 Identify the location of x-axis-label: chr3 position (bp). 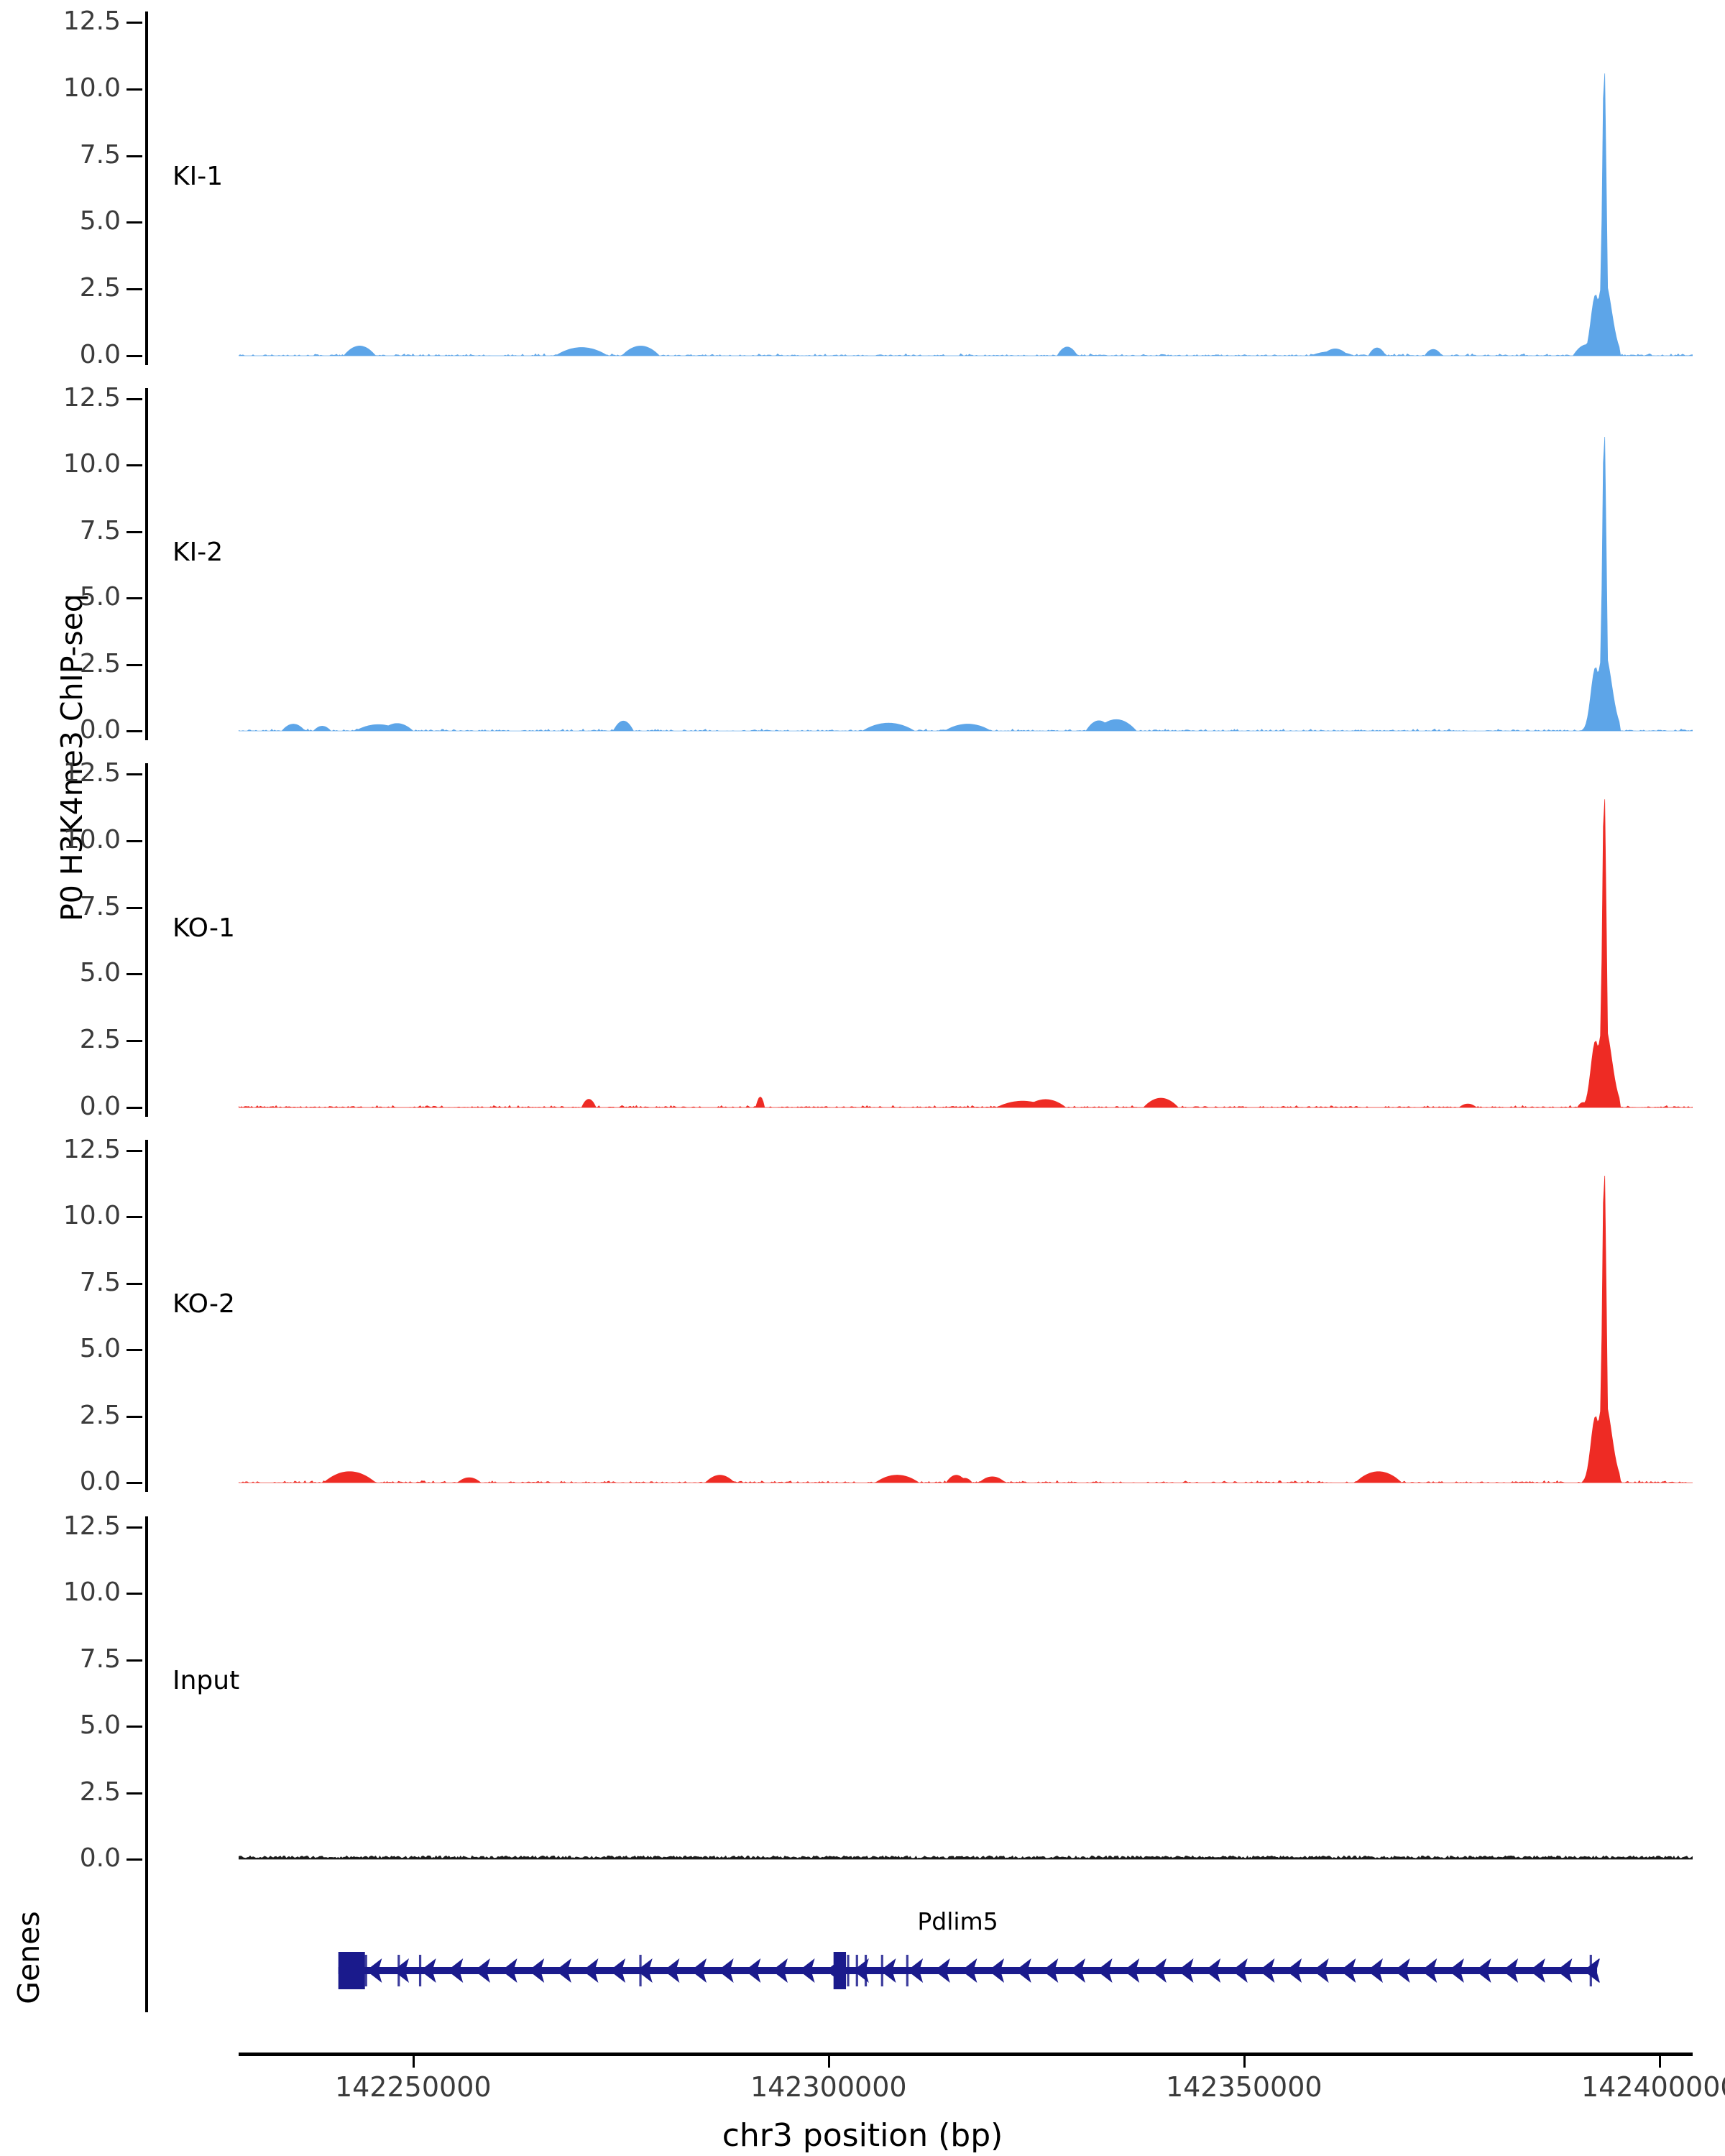
(862, 2135).